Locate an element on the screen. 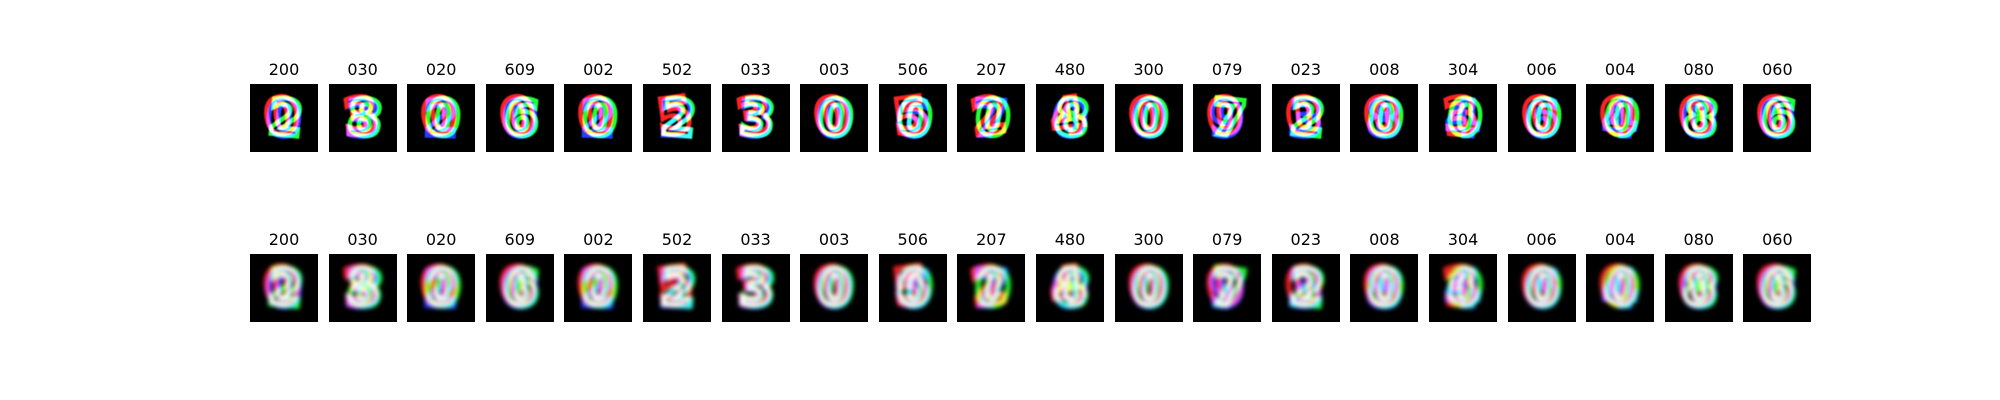 This screenshot has width=2000, height=400. digit-sample: 502 5 2 2 is located at coordinates (677, 110).